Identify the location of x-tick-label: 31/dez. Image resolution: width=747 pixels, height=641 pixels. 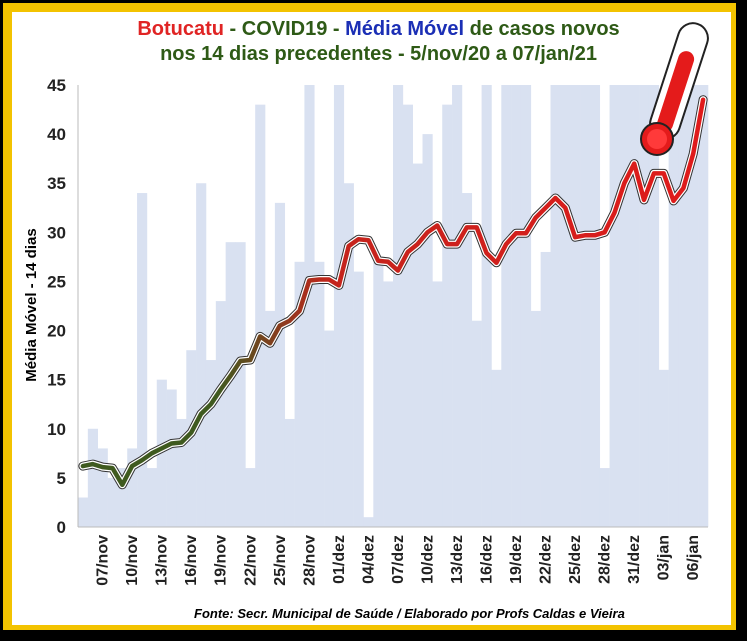
(634, 559).